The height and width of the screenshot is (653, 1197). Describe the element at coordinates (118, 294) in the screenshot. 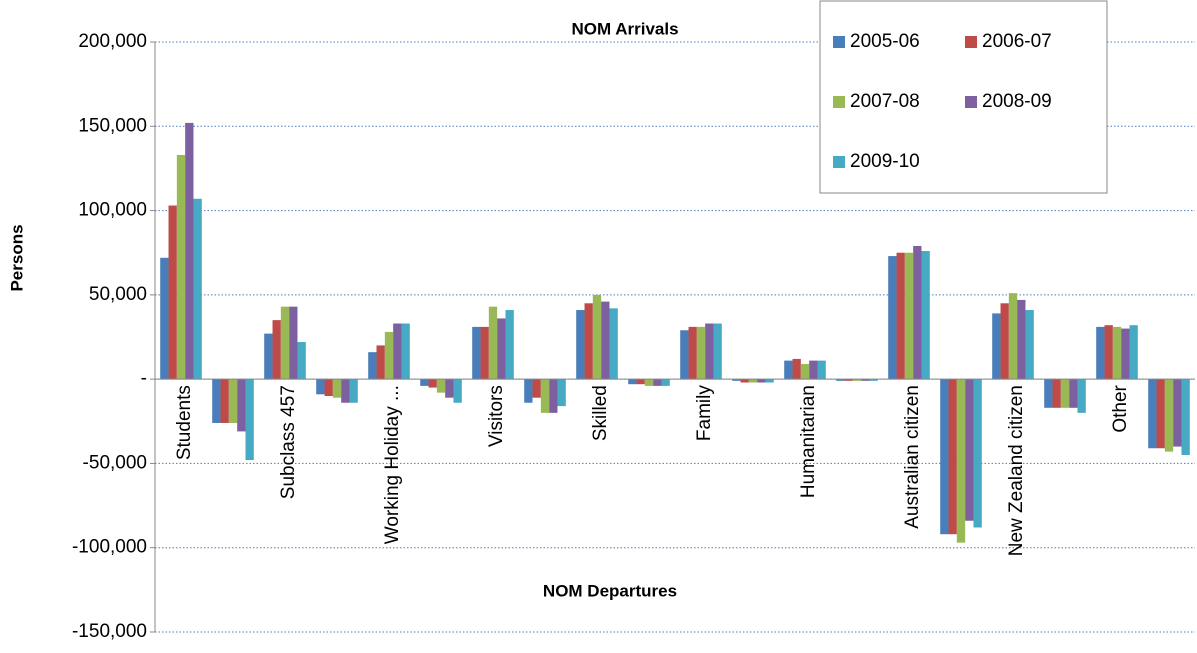

I see `y-tick-label: 50,000` at that location.